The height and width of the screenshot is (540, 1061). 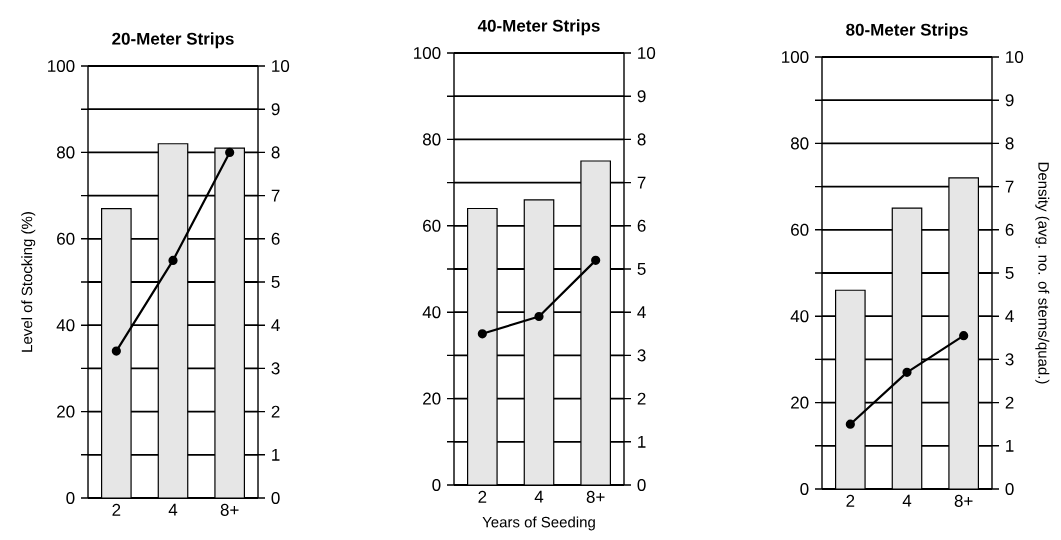 I want to click on y-axis-title: Level of Stocking (%), so click(x=28, y=282).